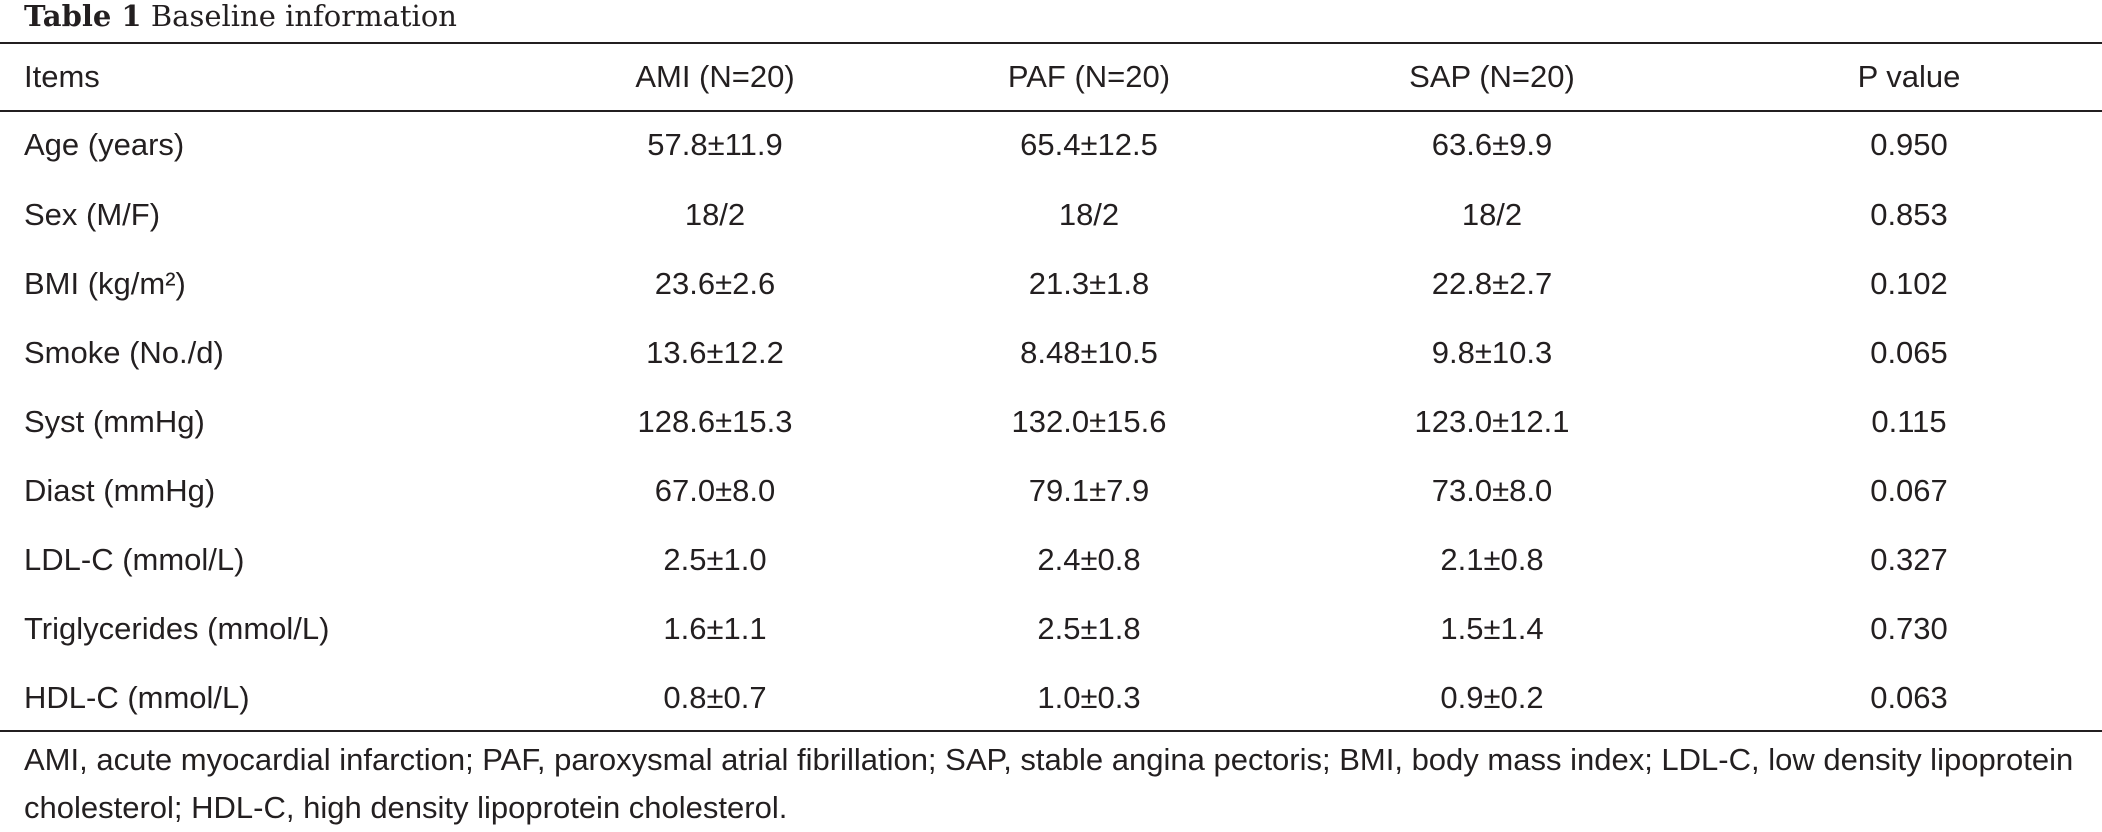  I want to click on p-value-cell: 0.067, so click(1909, 490).